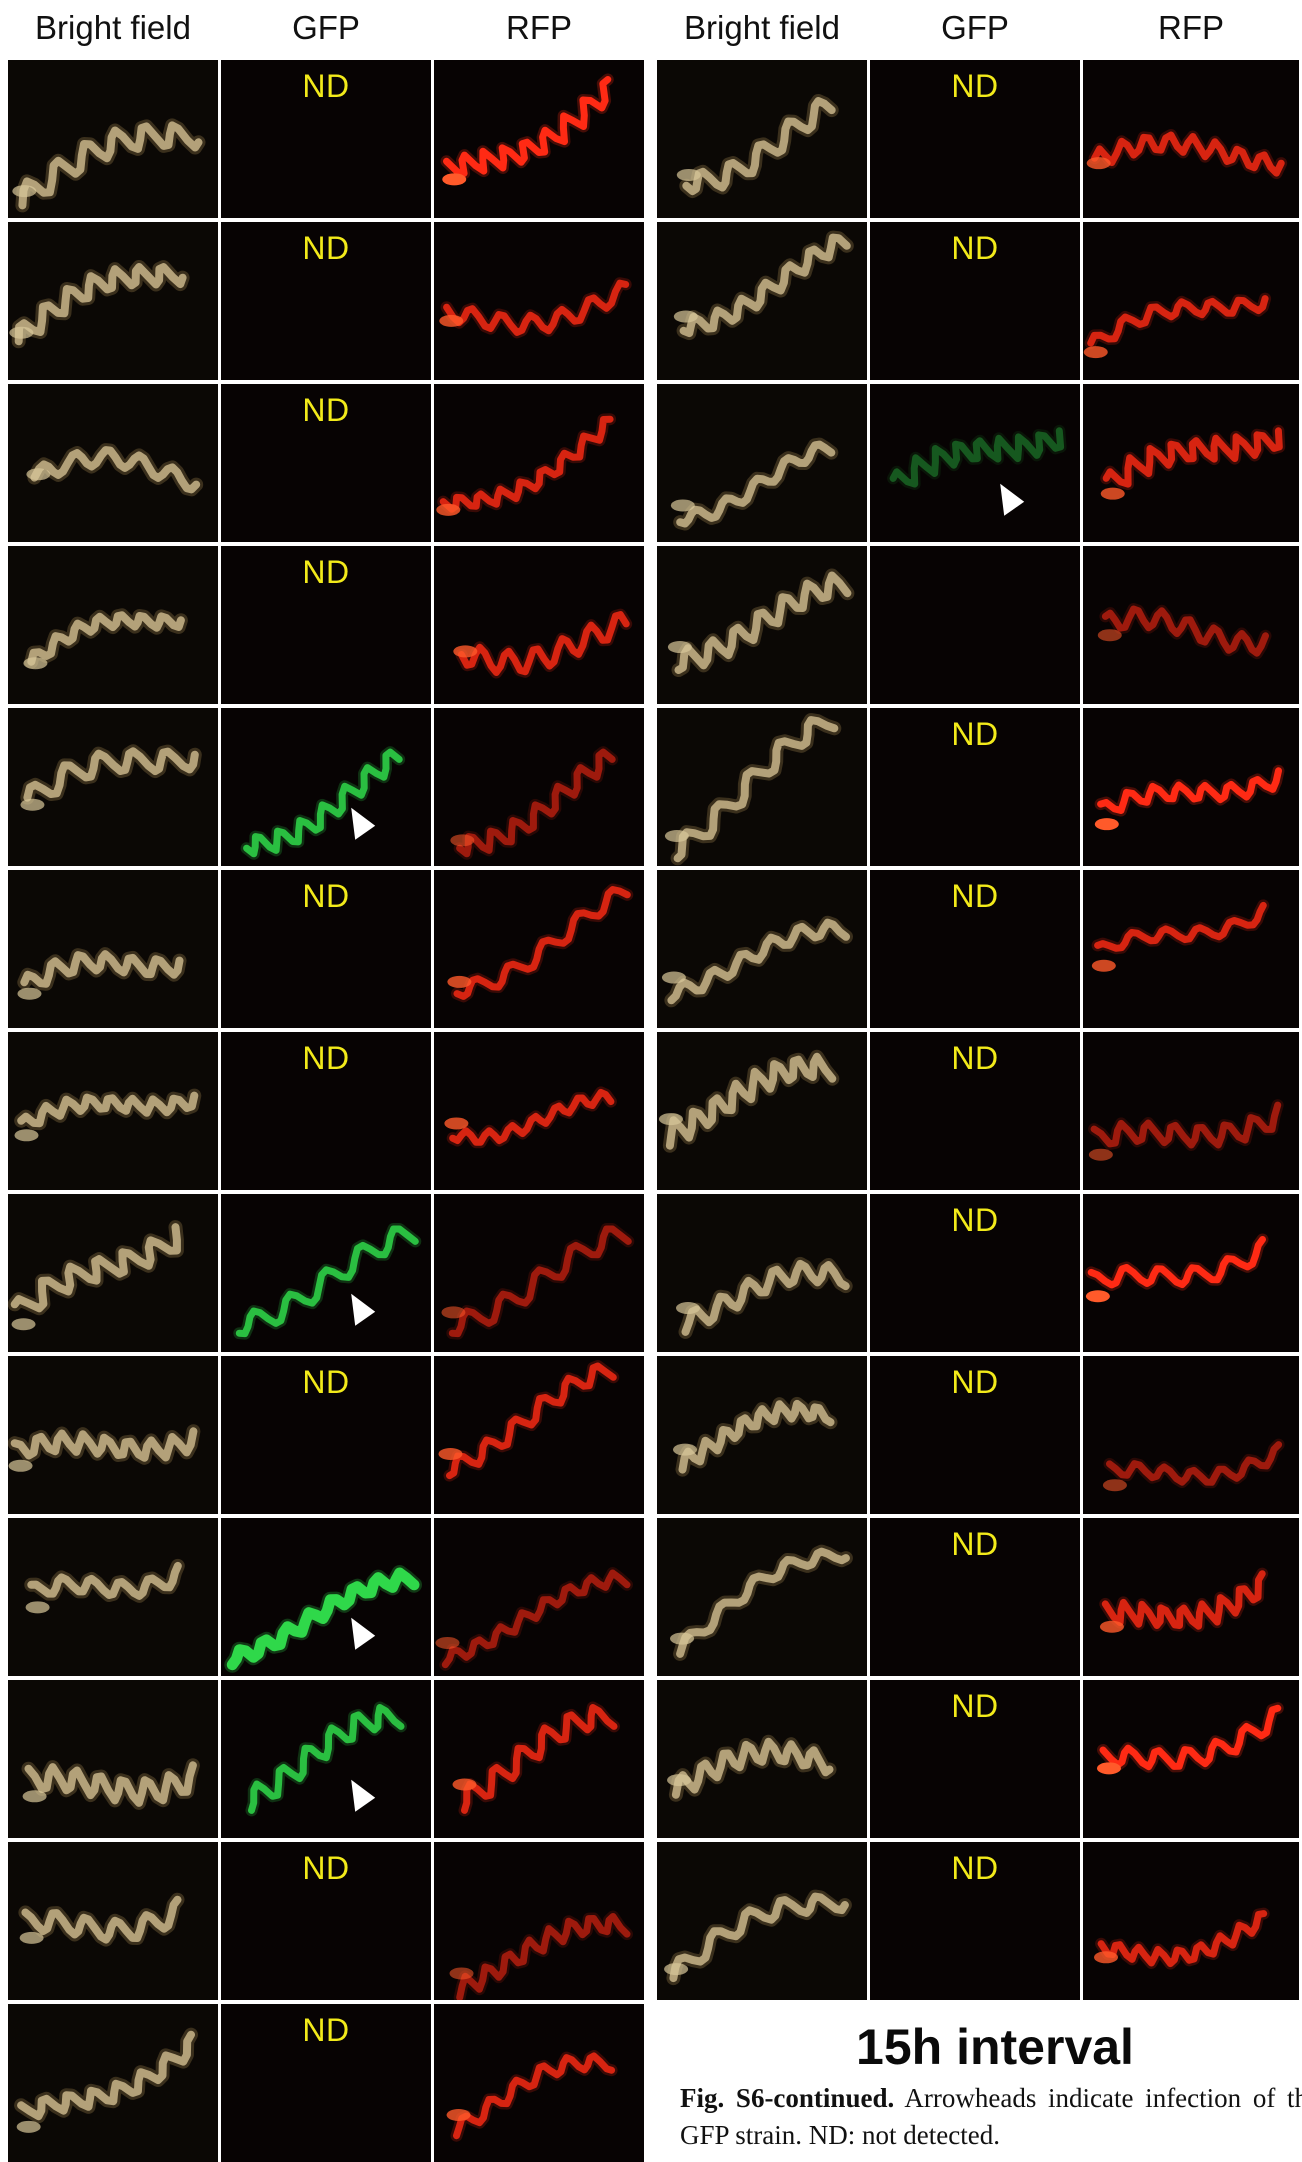  I want to click on right-row10-gfp: ND, so click(975, 1597).